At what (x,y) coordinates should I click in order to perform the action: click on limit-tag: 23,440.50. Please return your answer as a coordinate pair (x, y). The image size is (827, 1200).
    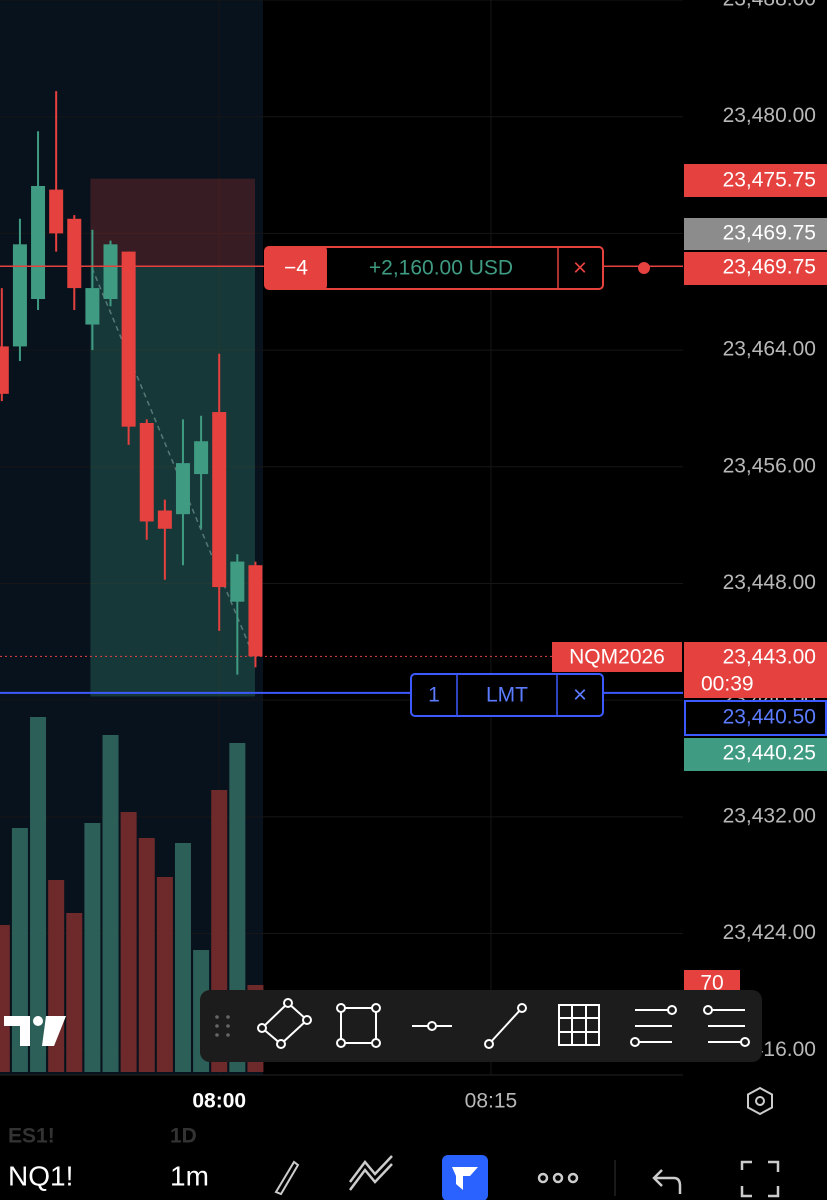
    Looking at the image, I should click on (769, 717).